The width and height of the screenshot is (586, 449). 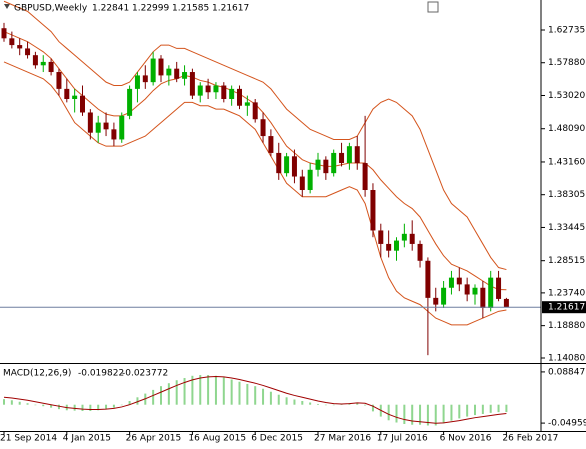 What do you see at coordinates (277, 439) in the screenshot?
I see `x-tick-label: 6 Dec 2015` at bounding box center [277, 439].